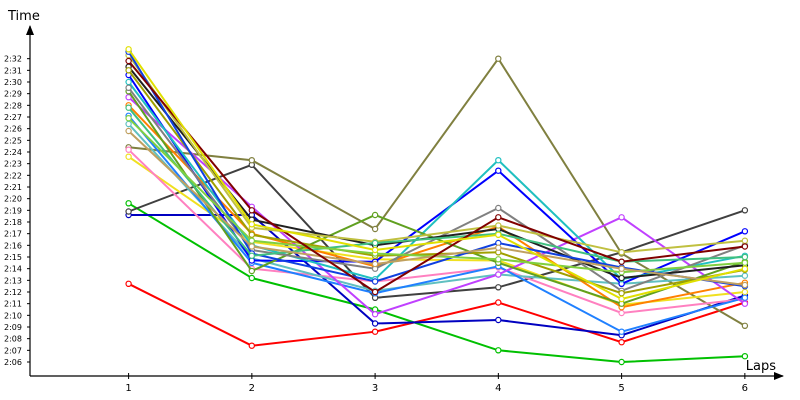 This screenshot has height=400, width=800. I want to click on x-tick-label: 2, so click(252, 388).